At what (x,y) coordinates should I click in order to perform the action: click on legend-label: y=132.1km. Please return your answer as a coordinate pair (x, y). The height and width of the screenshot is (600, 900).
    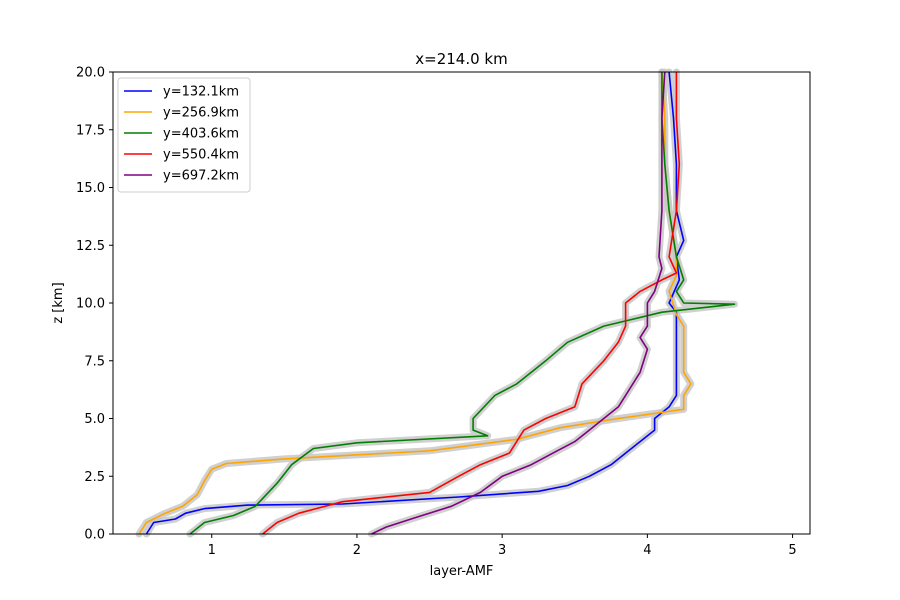
    Looking at the image, I should click on (201, 92).